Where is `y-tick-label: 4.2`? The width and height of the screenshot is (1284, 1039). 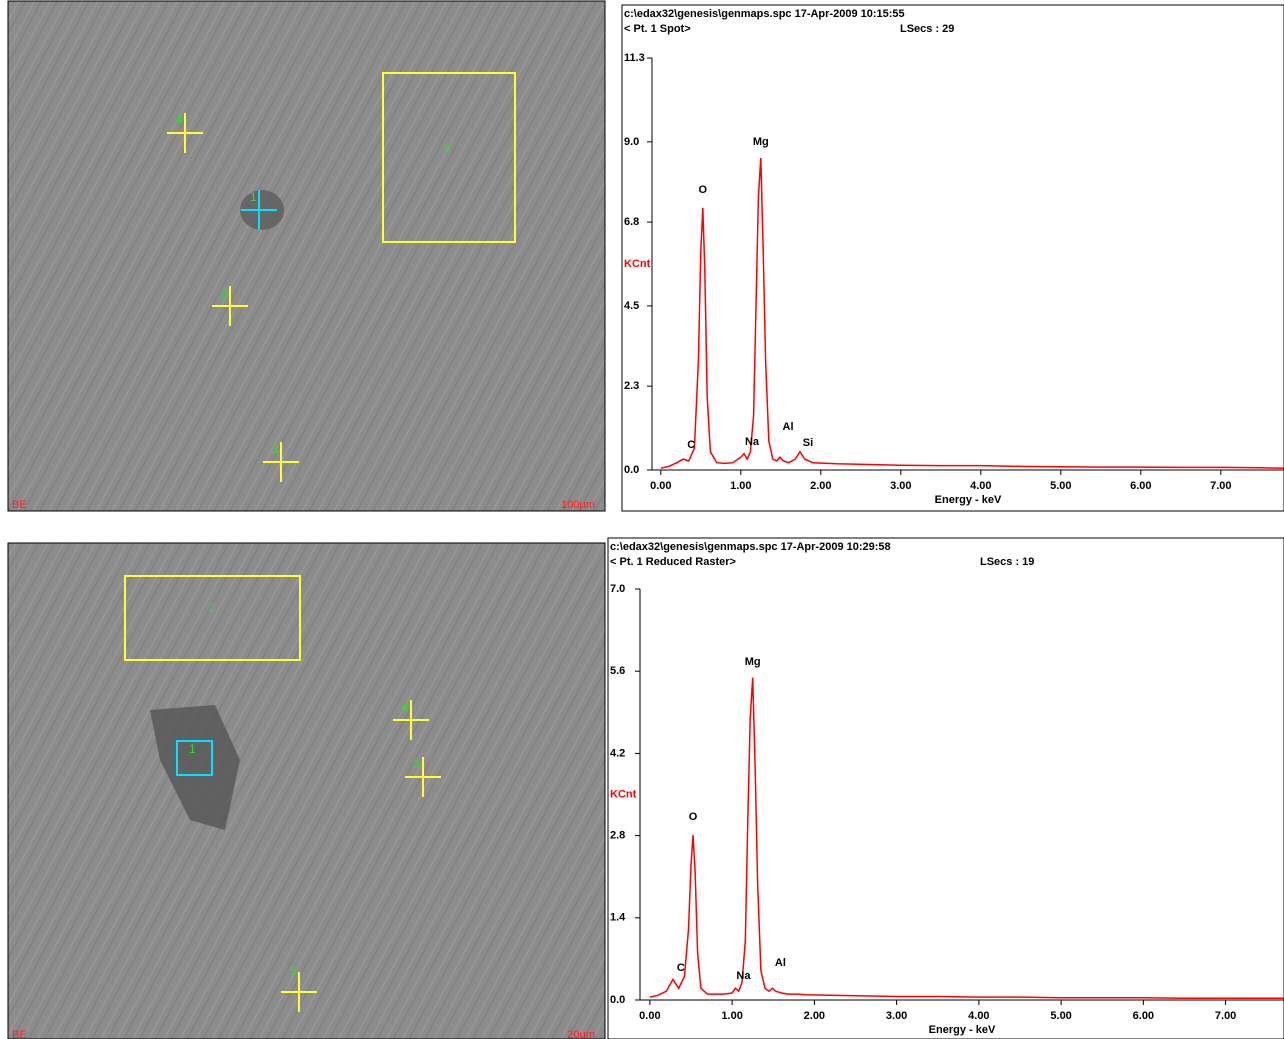
y-tick-label: 4.2 is located at coordinates (617, 753).